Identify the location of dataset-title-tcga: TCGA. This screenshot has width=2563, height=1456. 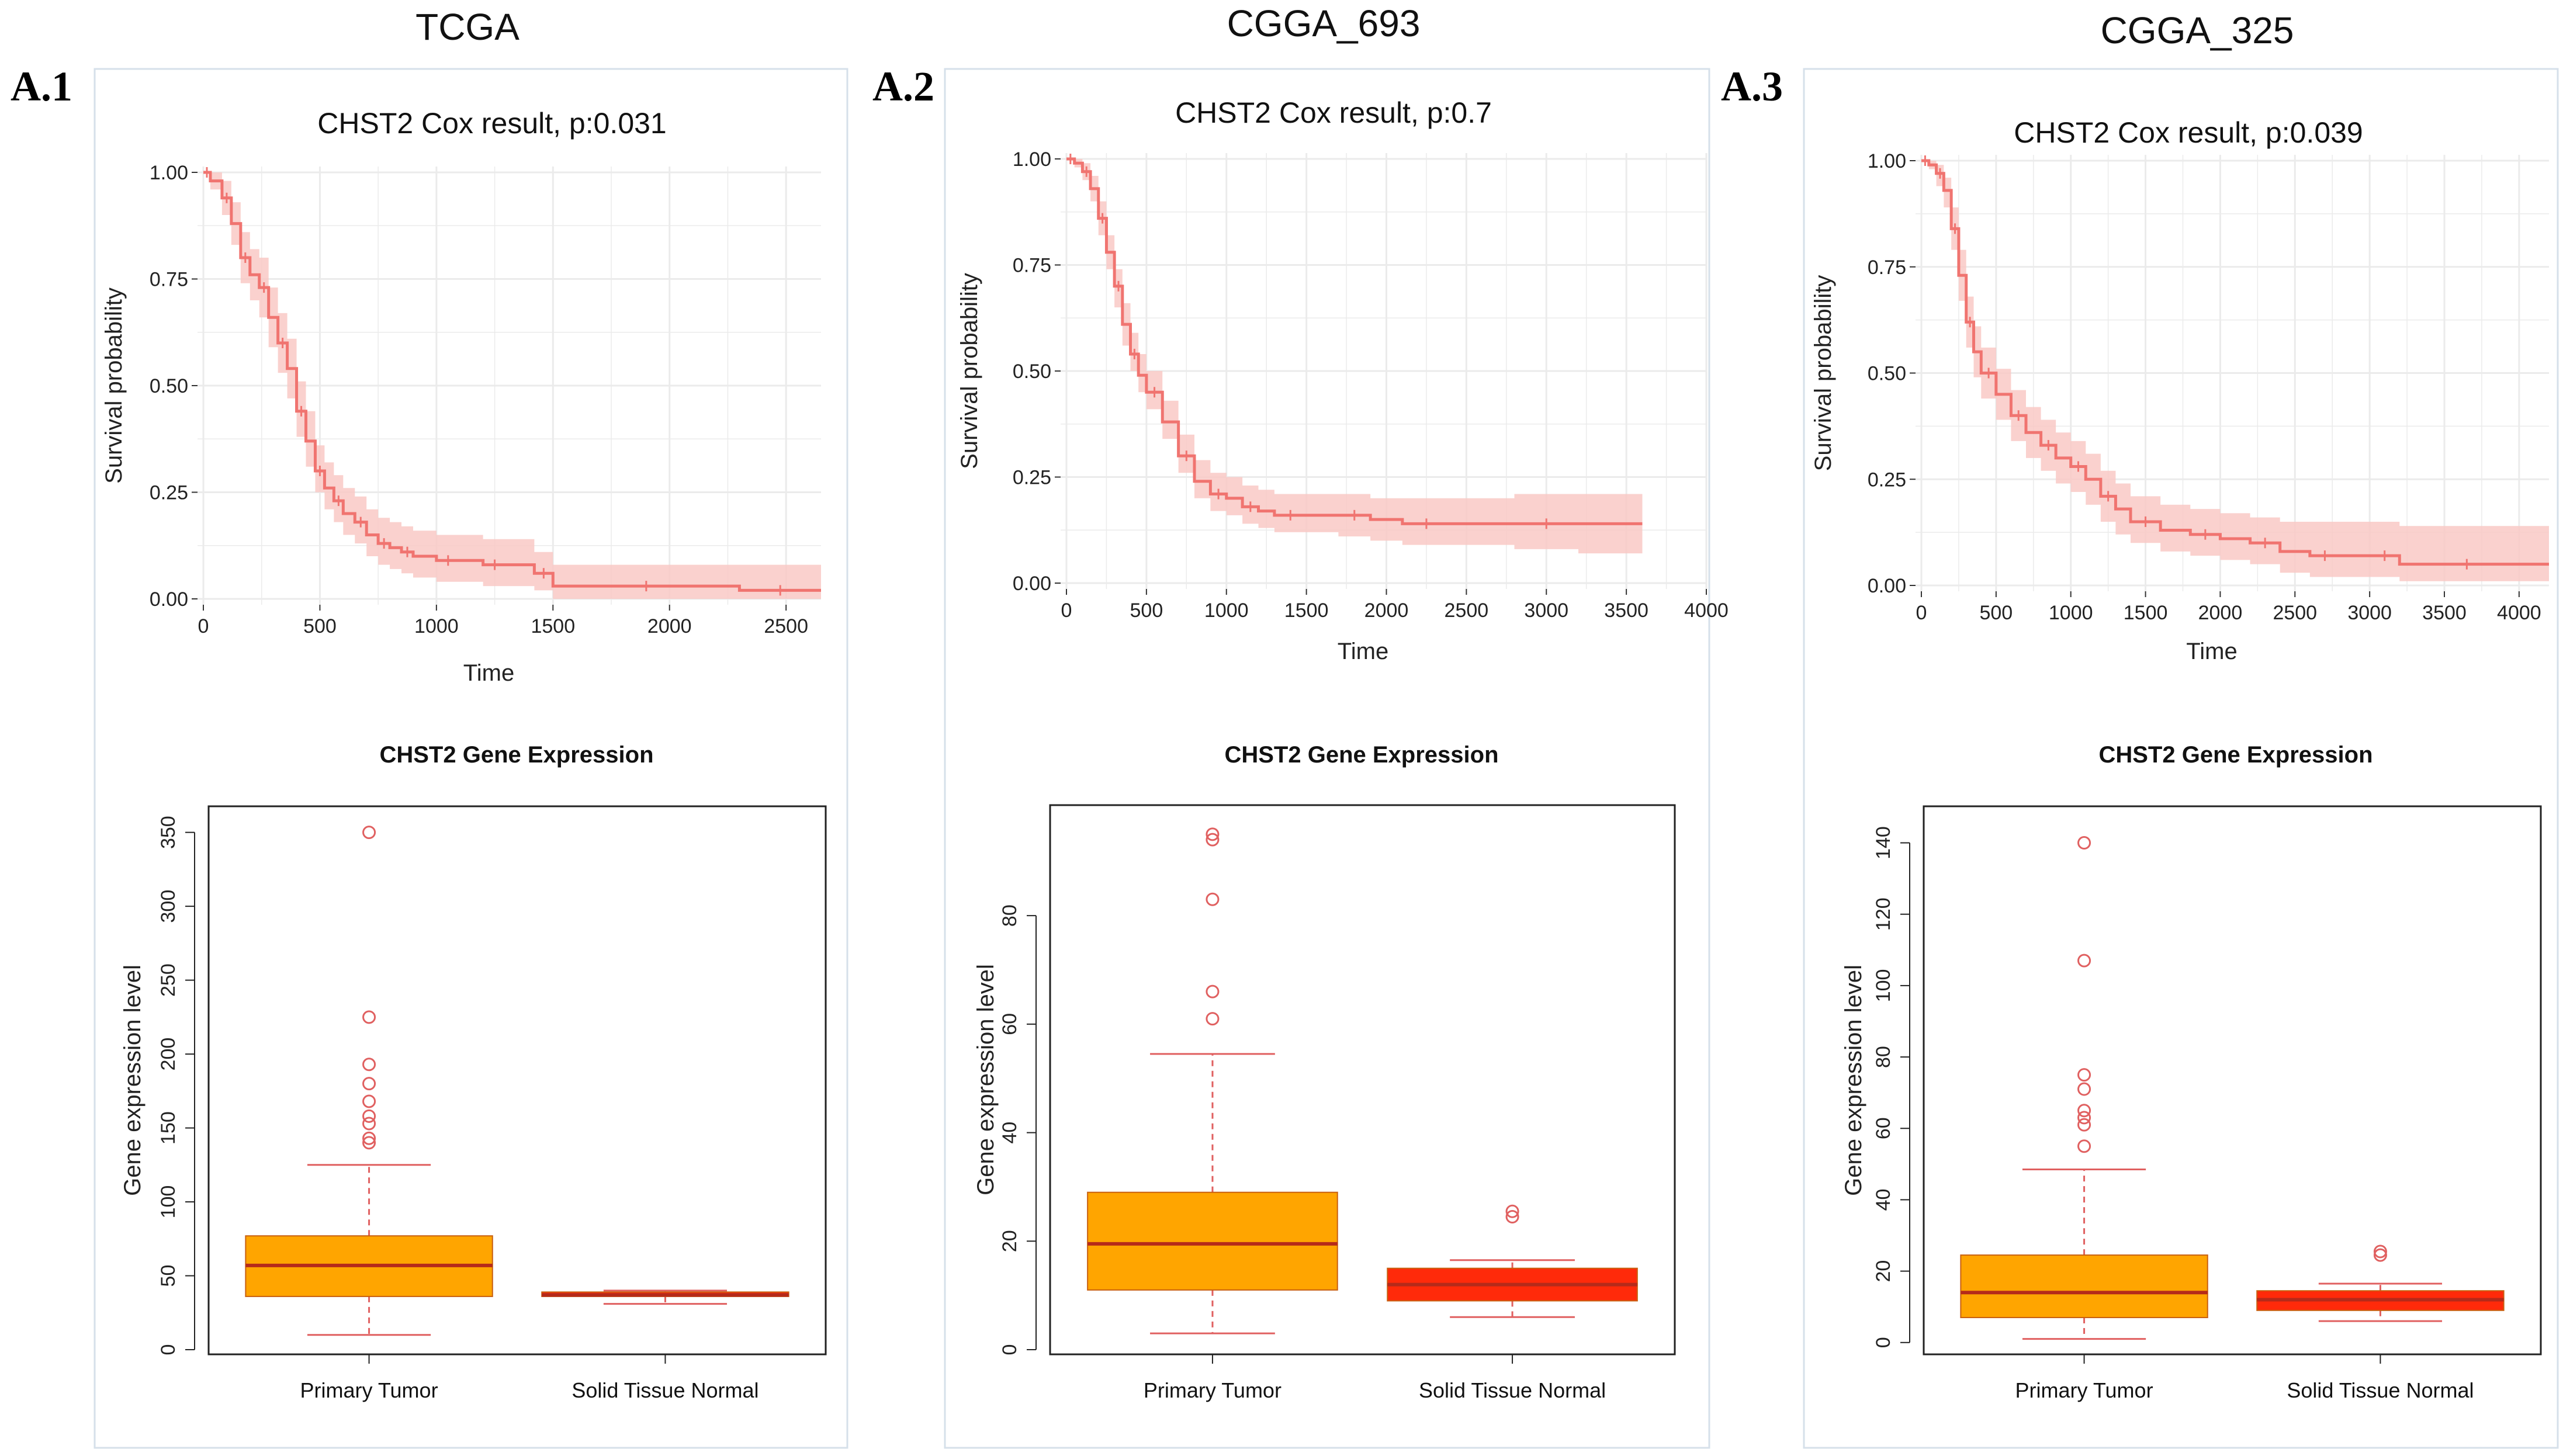
(467, 27).